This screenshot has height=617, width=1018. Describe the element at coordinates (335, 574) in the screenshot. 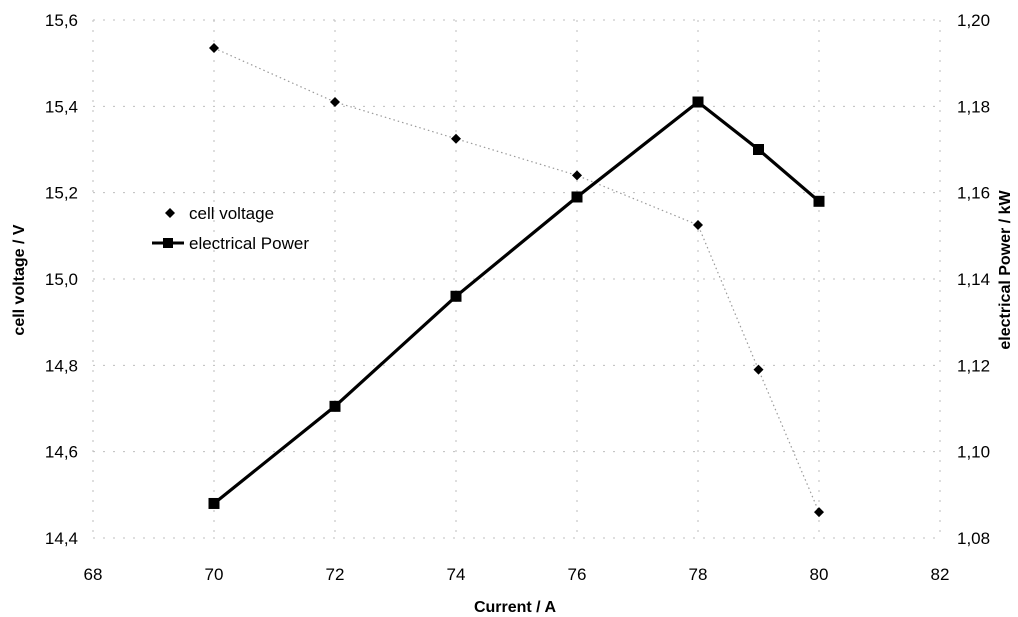

I see `x-tick-label: 72` at that location.